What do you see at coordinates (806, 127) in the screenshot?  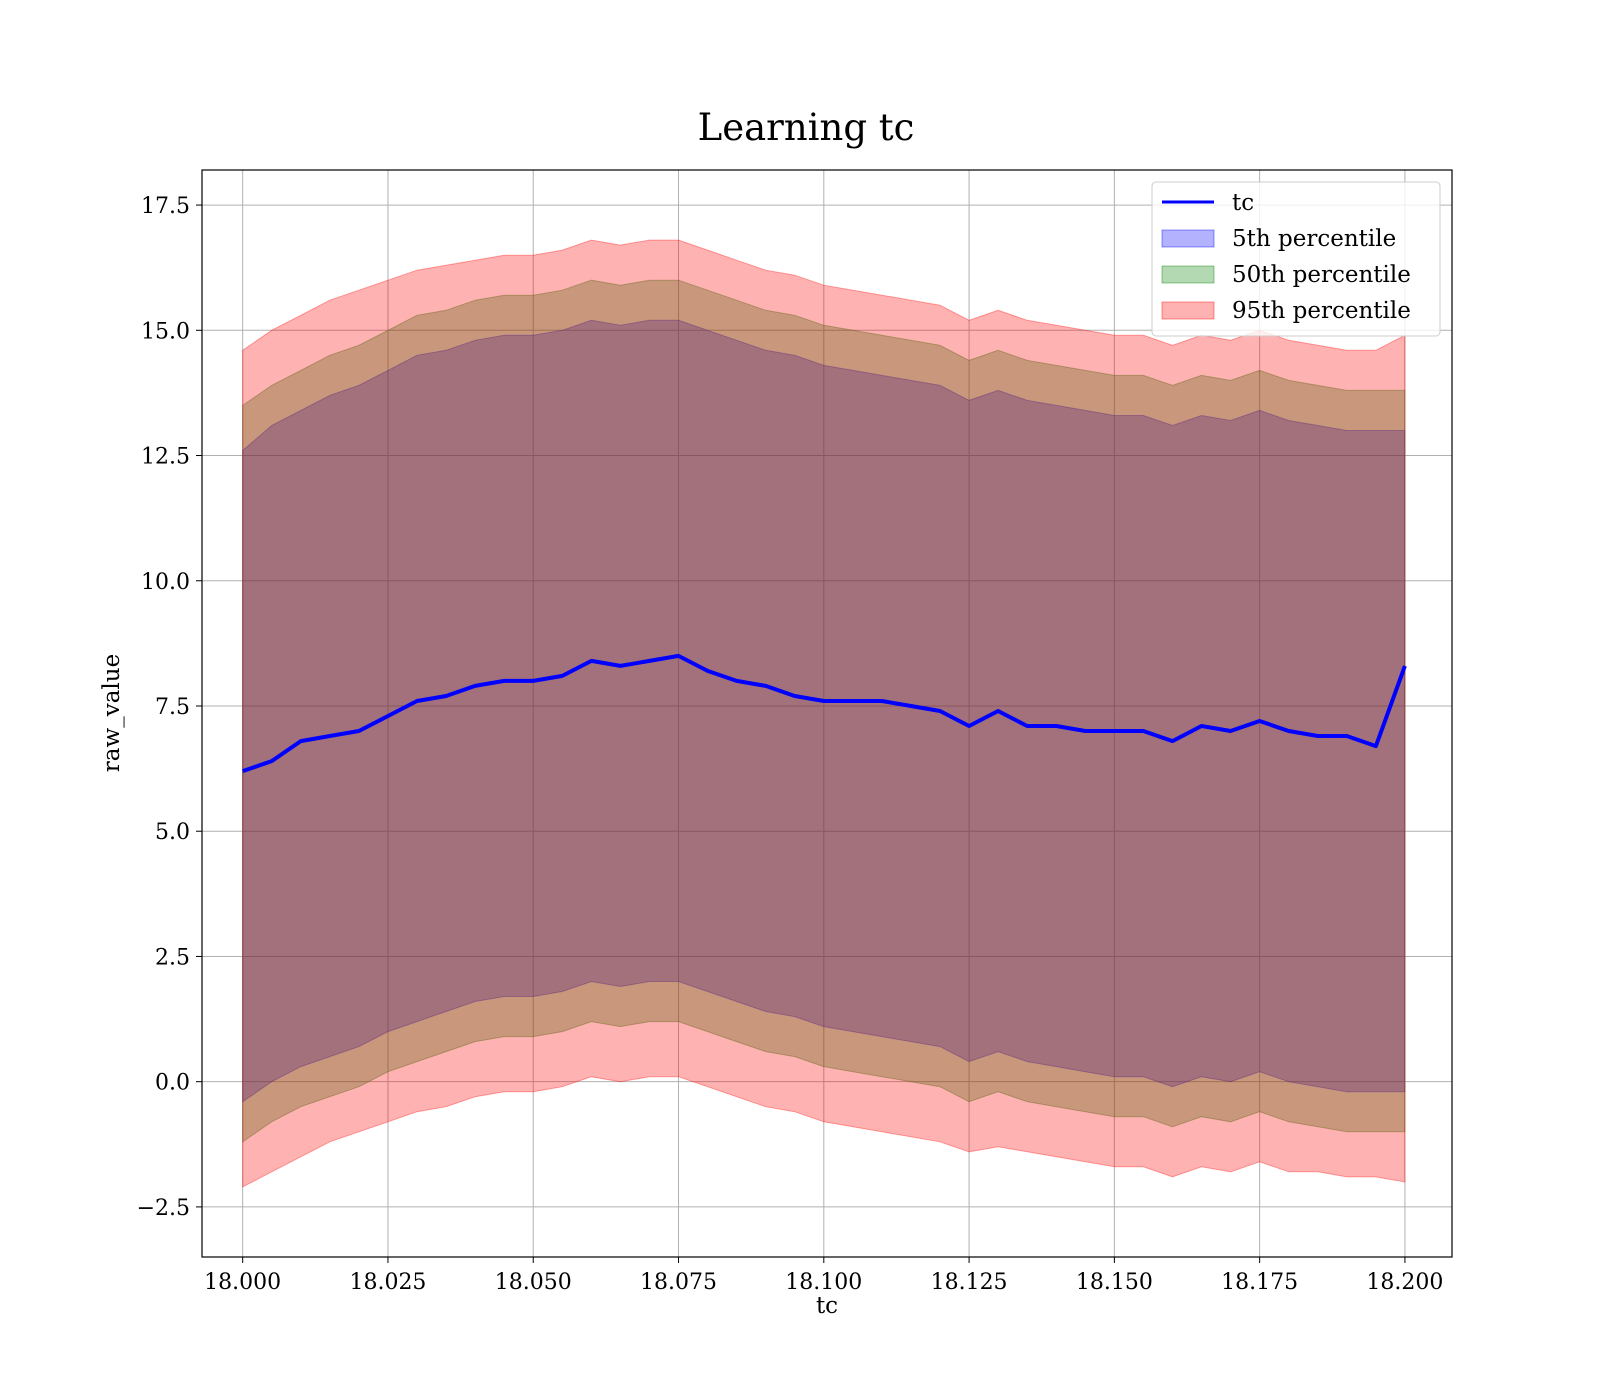 I see `chart-title: Learning tc` at bounding box center [806, 127].